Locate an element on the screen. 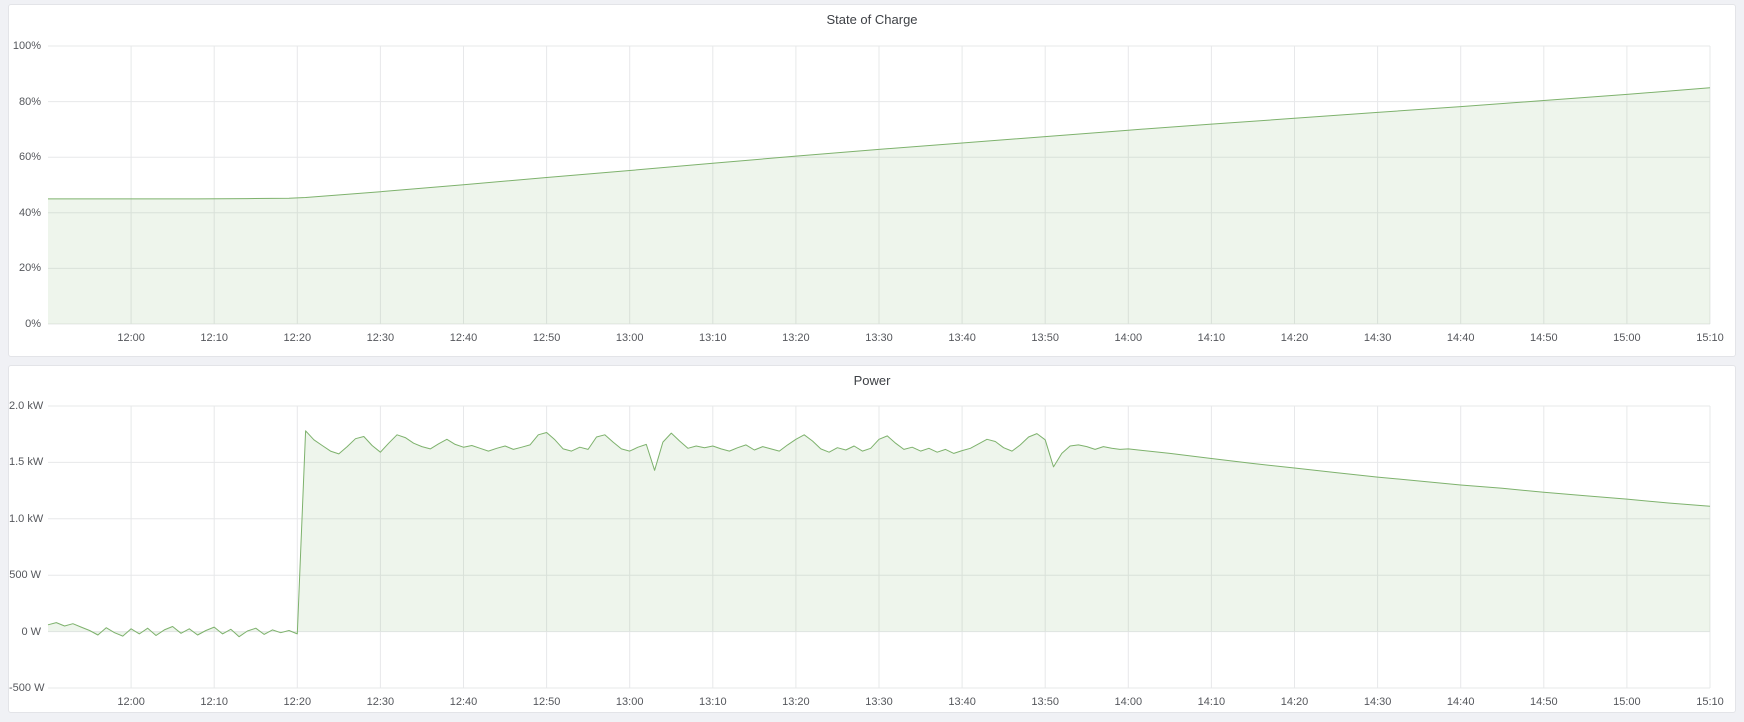 The width and height of the screenshot is (1744, 722). y-axis-tick-label: 2.0 kW is located at coordinates (26, 406).